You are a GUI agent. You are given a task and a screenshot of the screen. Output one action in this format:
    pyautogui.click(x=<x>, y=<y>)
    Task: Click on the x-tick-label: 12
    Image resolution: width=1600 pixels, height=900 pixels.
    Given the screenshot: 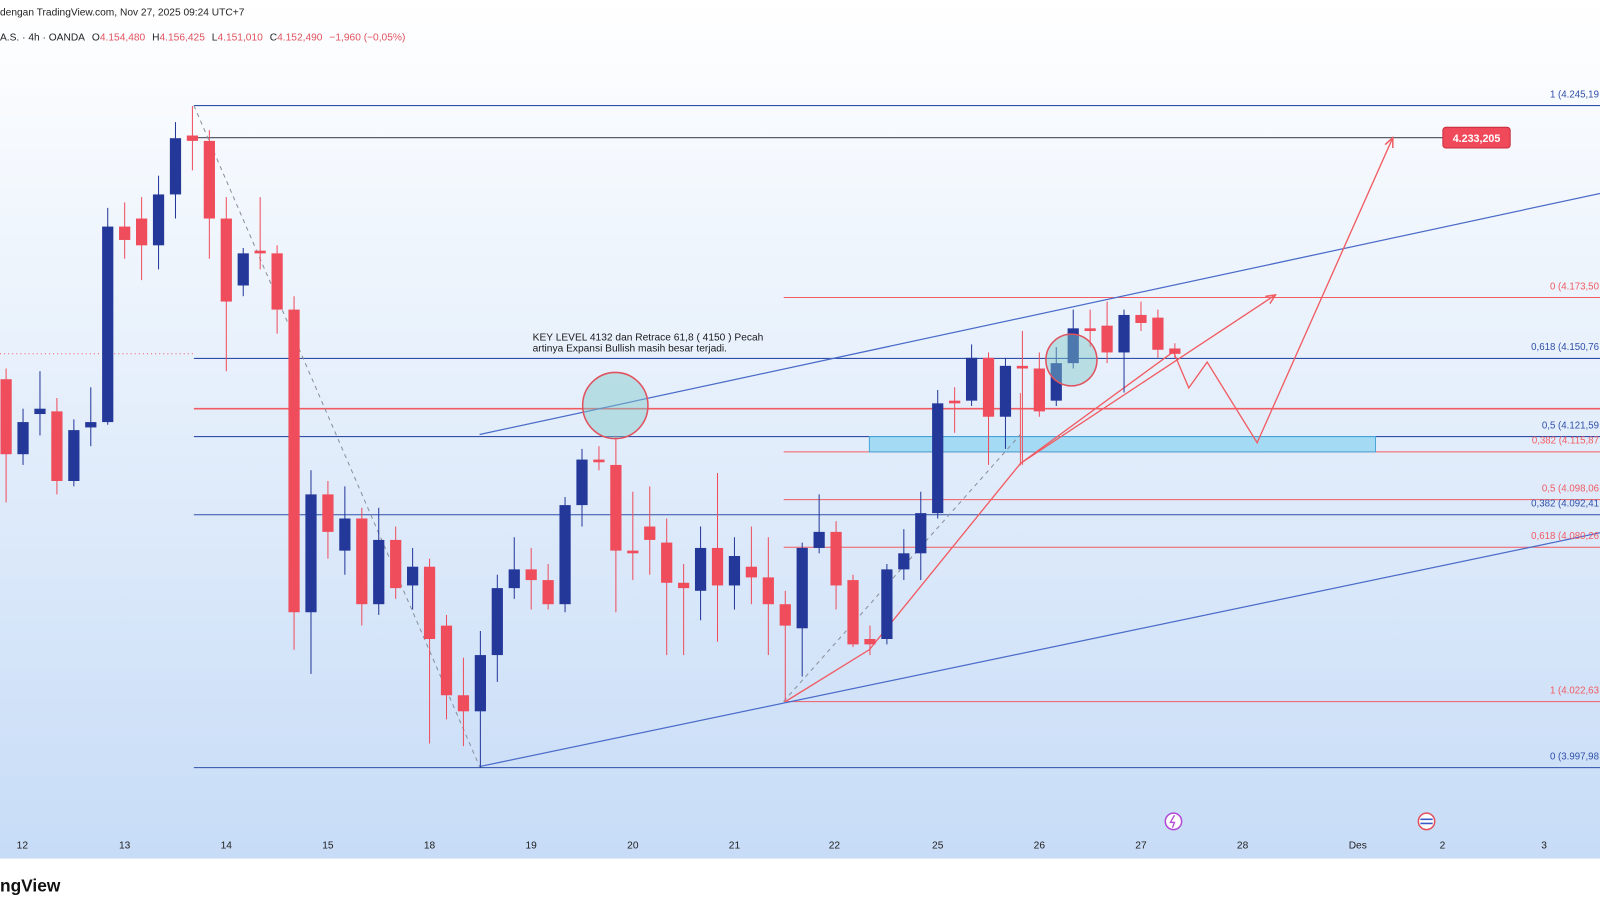 What is the action you would take?
    pyautogui.click(x=23, y=845)
    